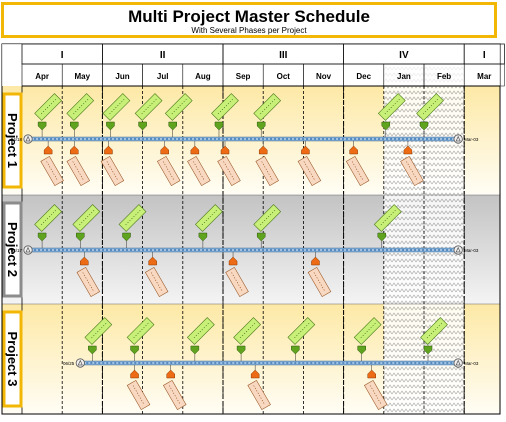 This screenshot has height=422, width=506. What do you see at coordinates (122, 76) in the screenshot?
I see `month-label: Jun` at bounding box center [122, 76].